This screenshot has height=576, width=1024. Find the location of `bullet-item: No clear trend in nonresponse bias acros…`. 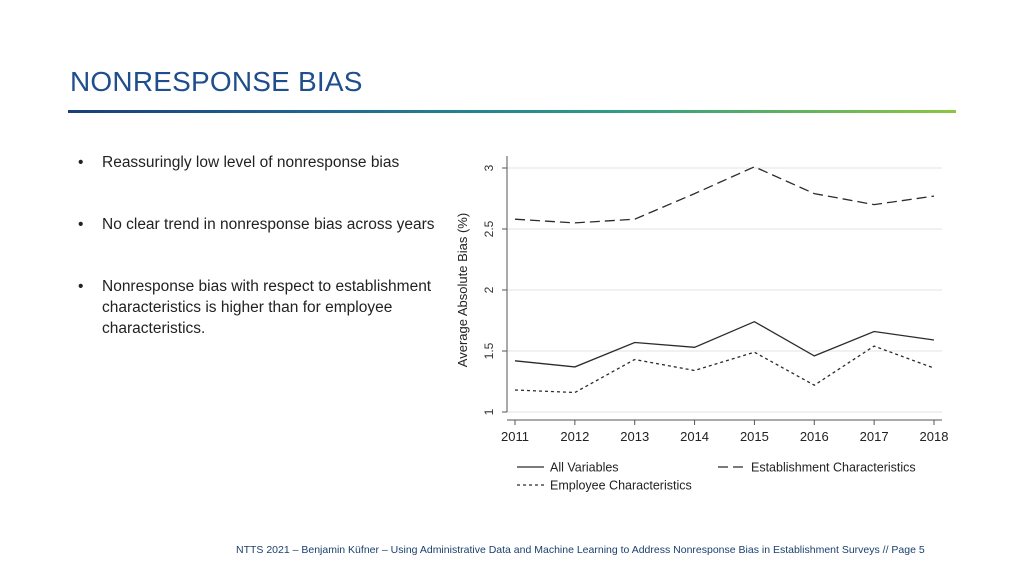

bullet-item: No clear trend in nonresponse bias acros… is located at coordinates (258, 224).